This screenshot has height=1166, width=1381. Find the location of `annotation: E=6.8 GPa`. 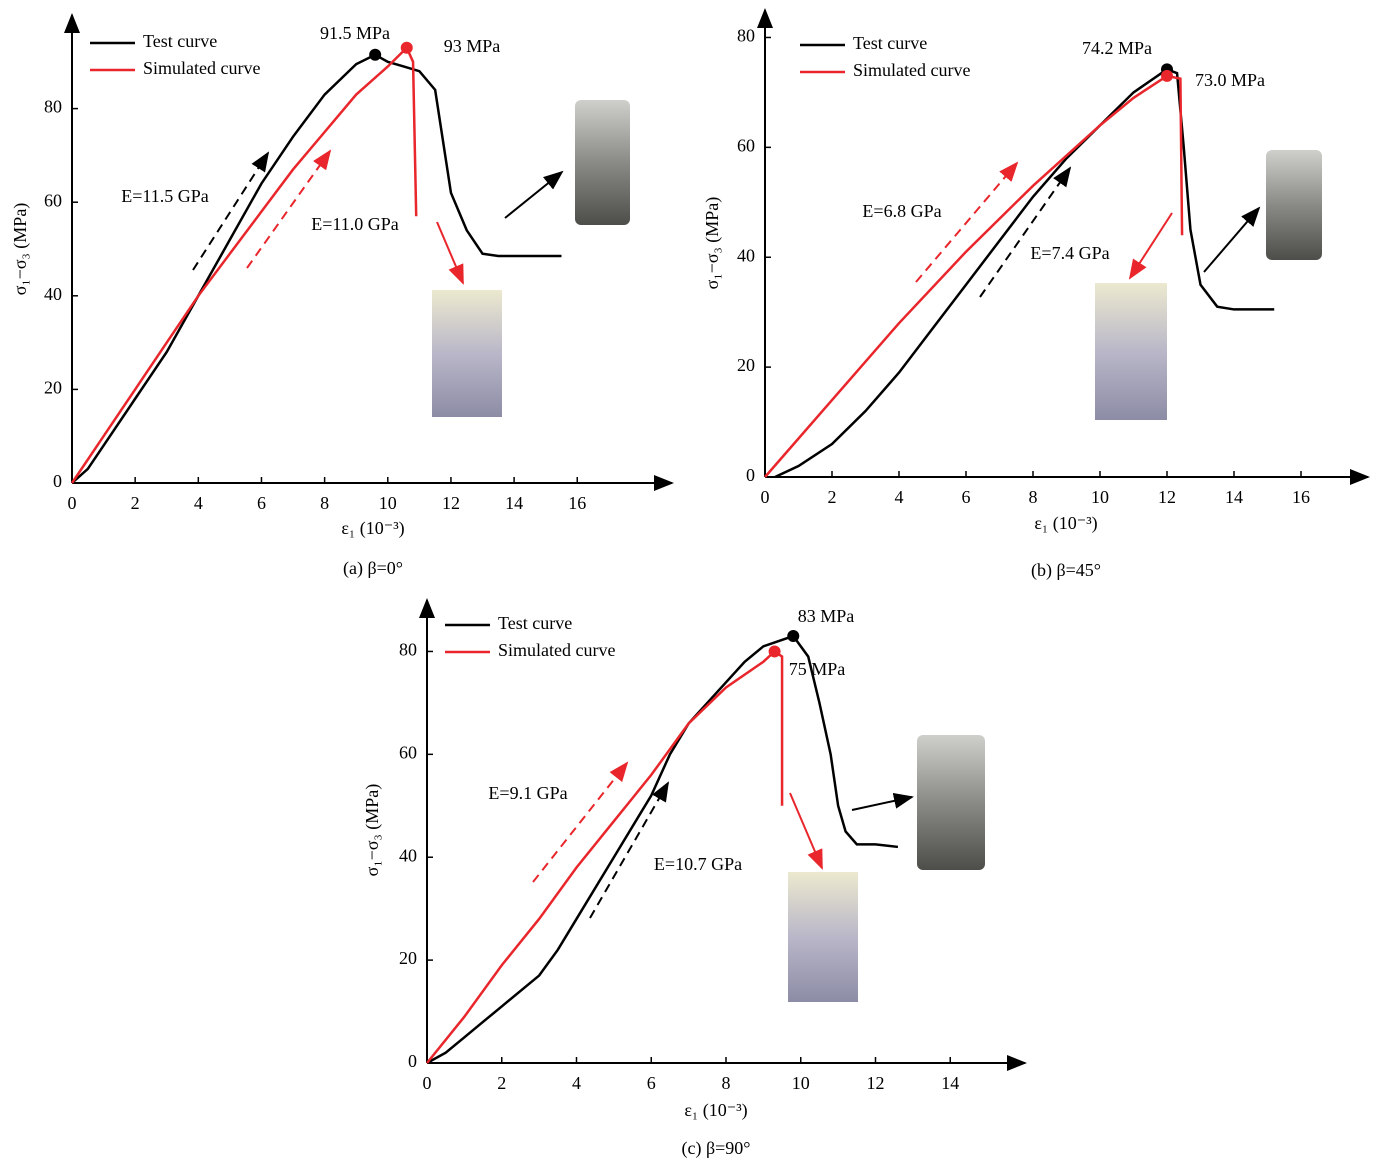

annotation: E=6.8 GPa is located at coordinates (901, 211).